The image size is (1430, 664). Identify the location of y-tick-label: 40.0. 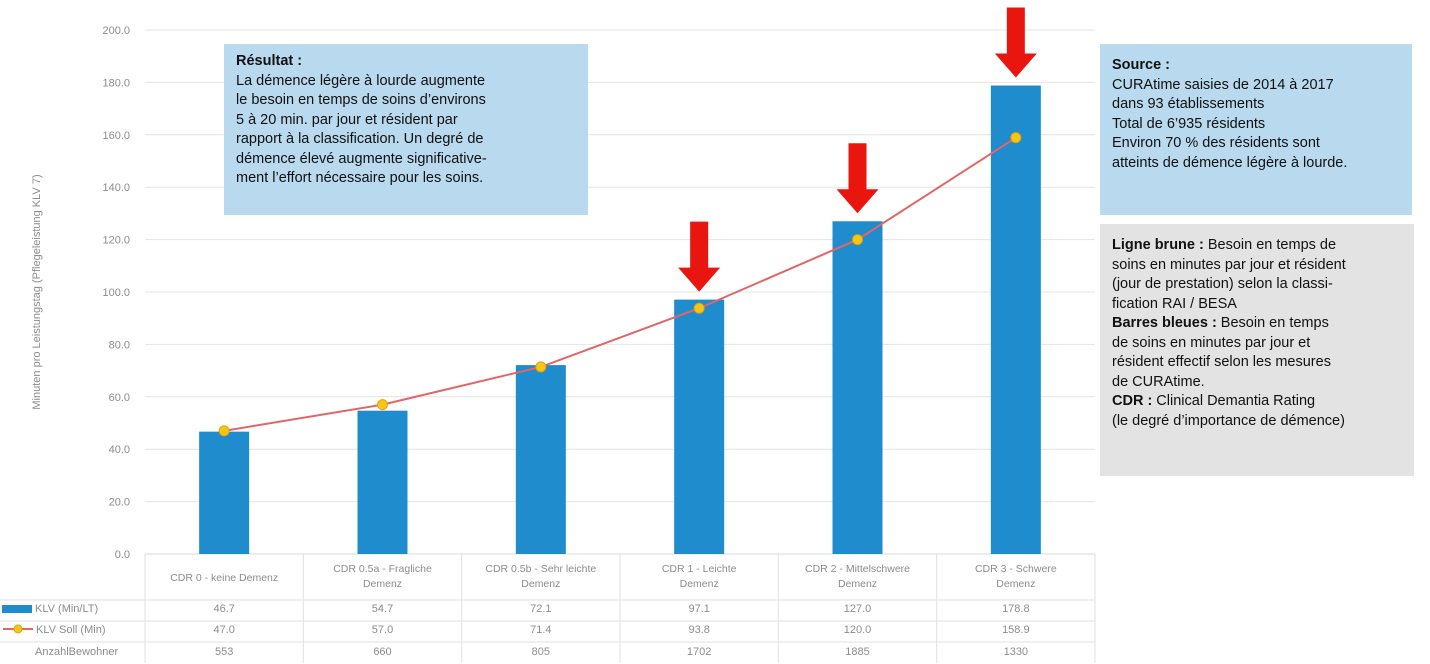
(119, 450).